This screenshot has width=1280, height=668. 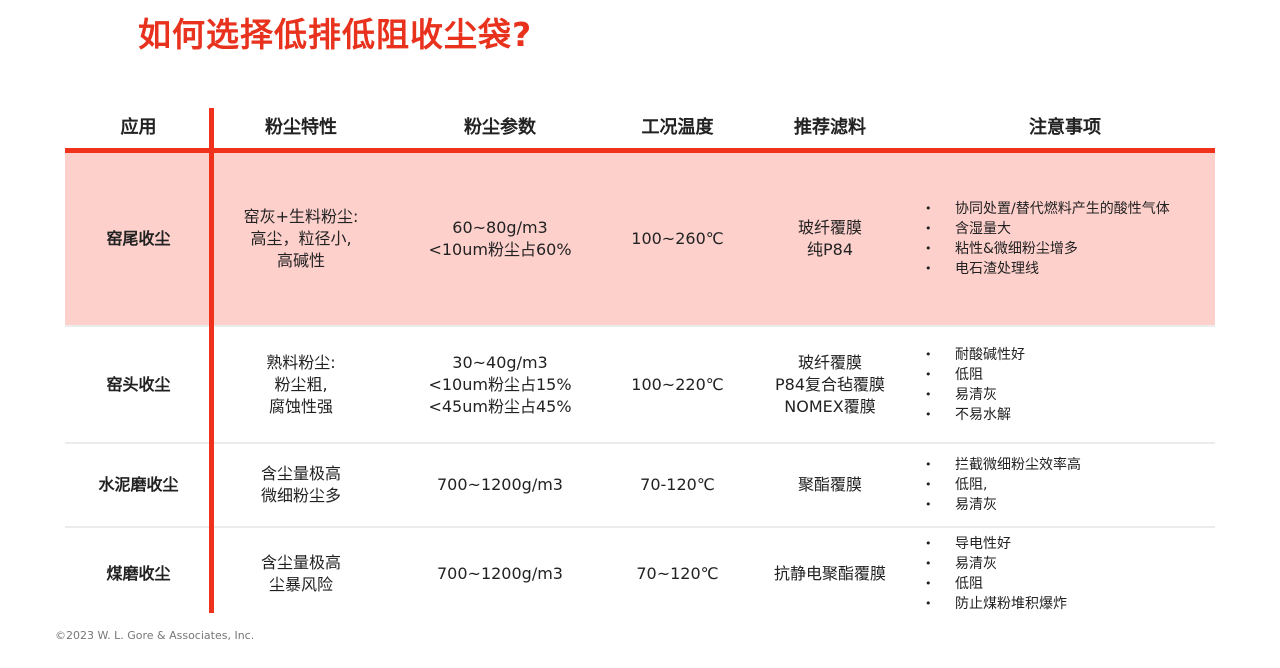 I want to click on list-item: 耐酸碱性好, so click(x=975, y=355).